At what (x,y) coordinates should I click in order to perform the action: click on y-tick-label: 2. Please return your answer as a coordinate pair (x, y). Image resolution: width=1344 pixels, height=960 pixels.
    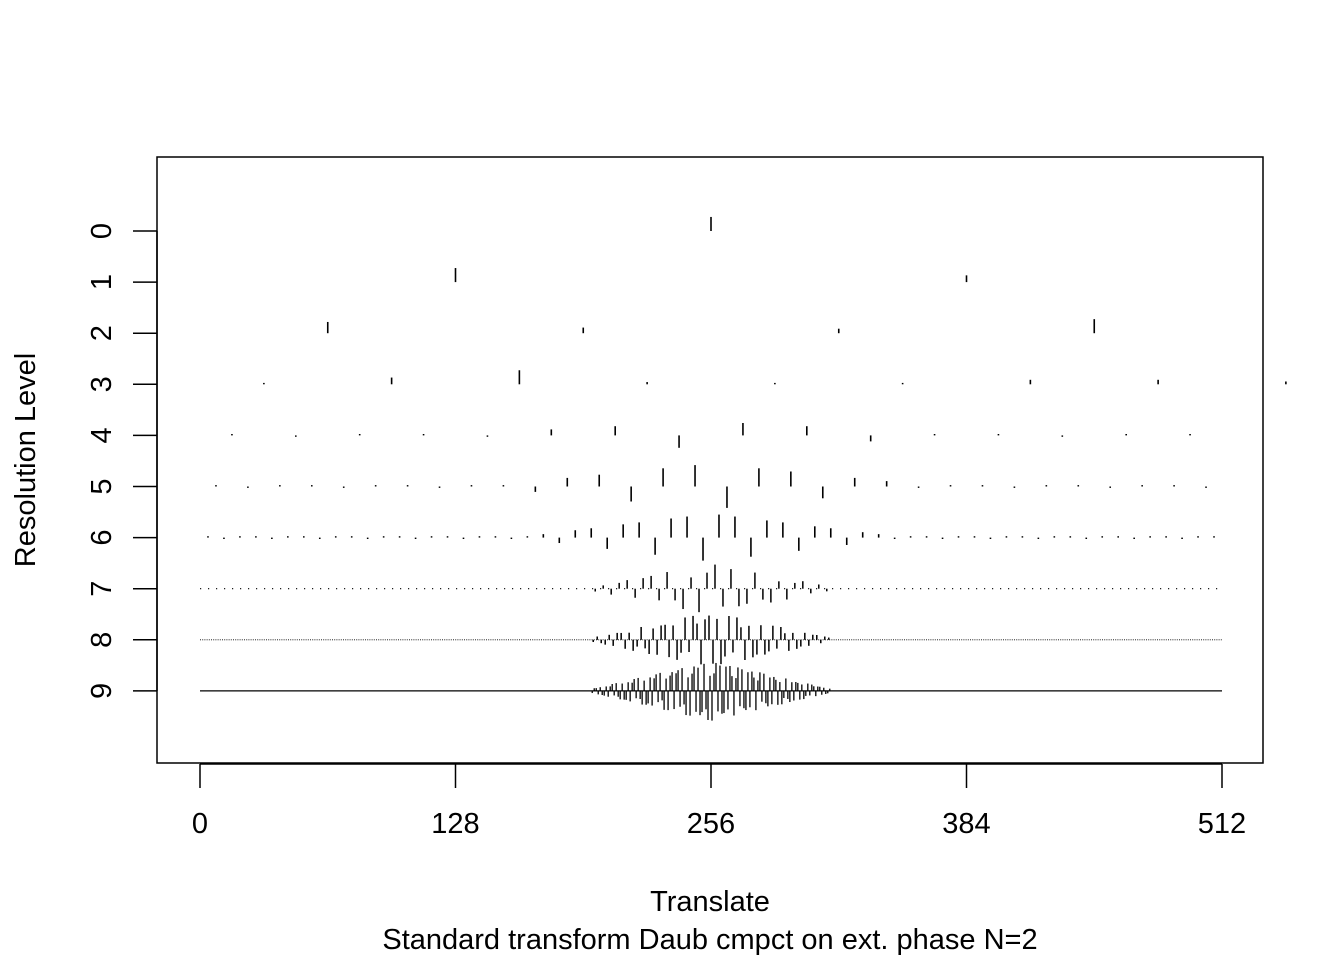
    Looking at the image, I should click on (102, 333).